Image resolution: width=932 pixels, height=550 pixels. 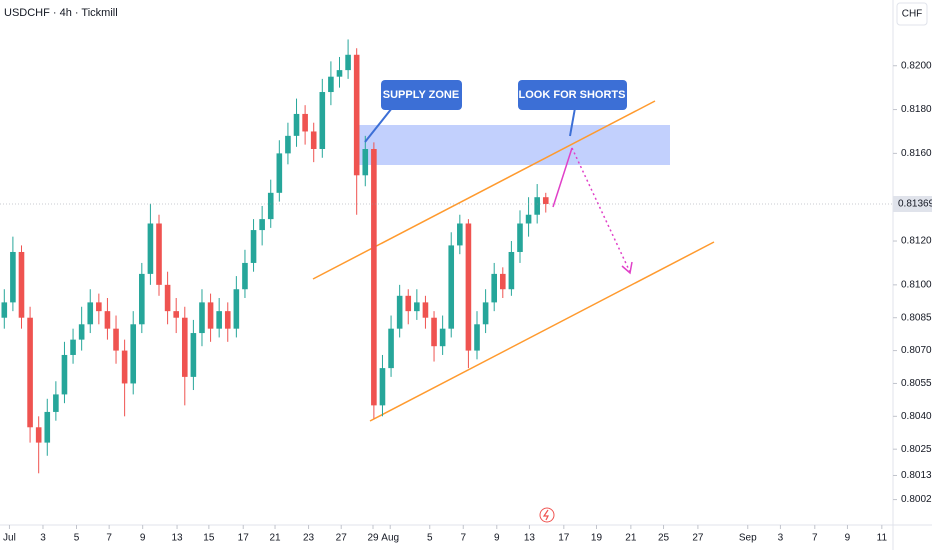 What do you see at coordinates (484, 190) in the screenshot?
I see `channel-upper` at bounding box center [484, 190].